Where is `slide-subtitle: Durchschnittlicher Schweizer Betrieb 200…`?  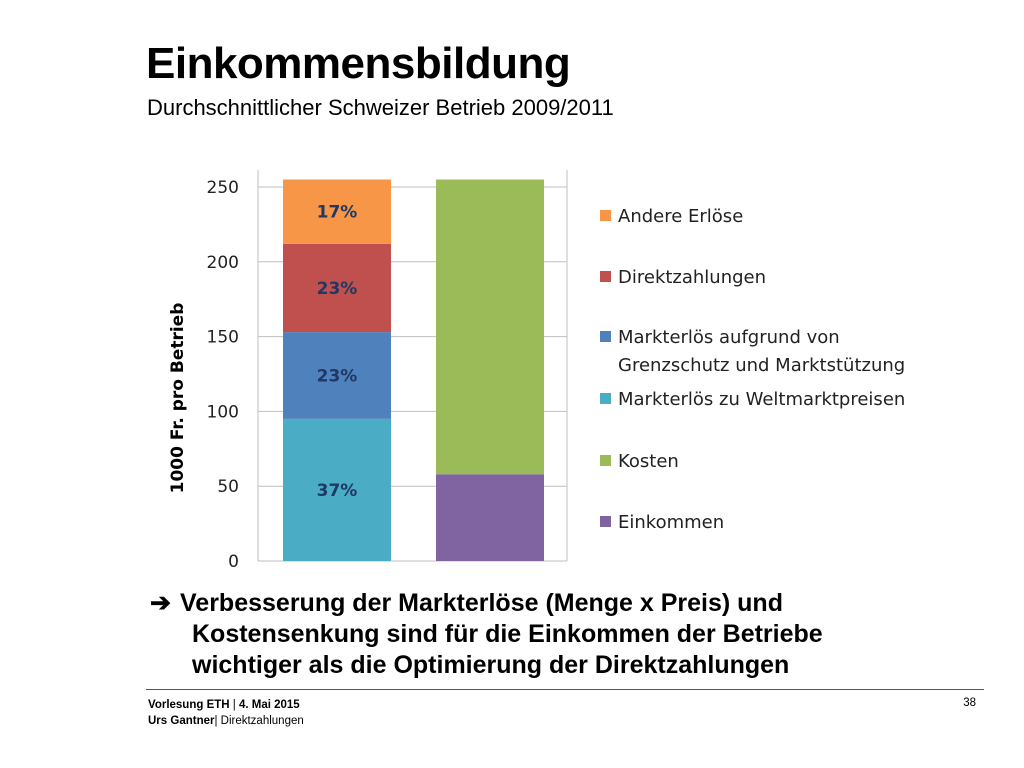 slide-subtitle: Durchschnittlicher Schweizer Betrieb 200… is located at coordinates (380, 107).